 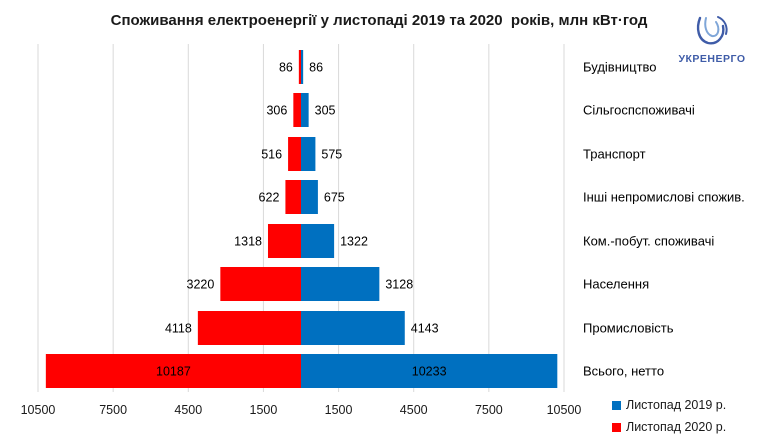 What do you see at coordinates (399, 284) in the screenshot?
I see `data-label-2019: 3128` at bounding box center [399, 284].